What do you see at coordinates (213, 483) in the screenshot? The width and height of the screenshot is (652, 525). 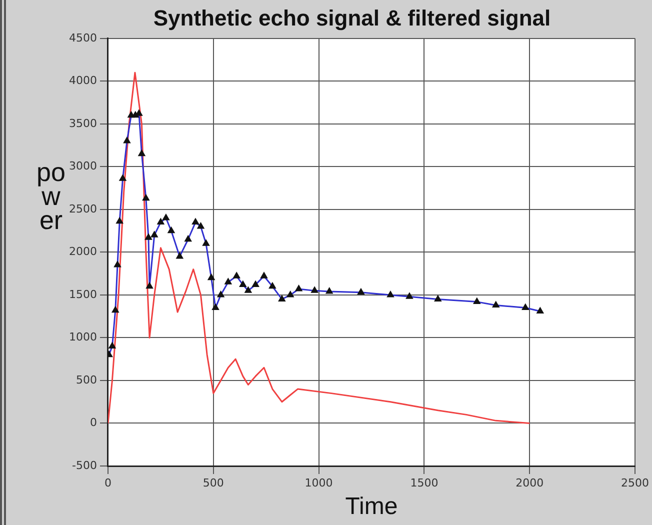 I see `x-tick-label: 500` at bounding box center [213, 483].